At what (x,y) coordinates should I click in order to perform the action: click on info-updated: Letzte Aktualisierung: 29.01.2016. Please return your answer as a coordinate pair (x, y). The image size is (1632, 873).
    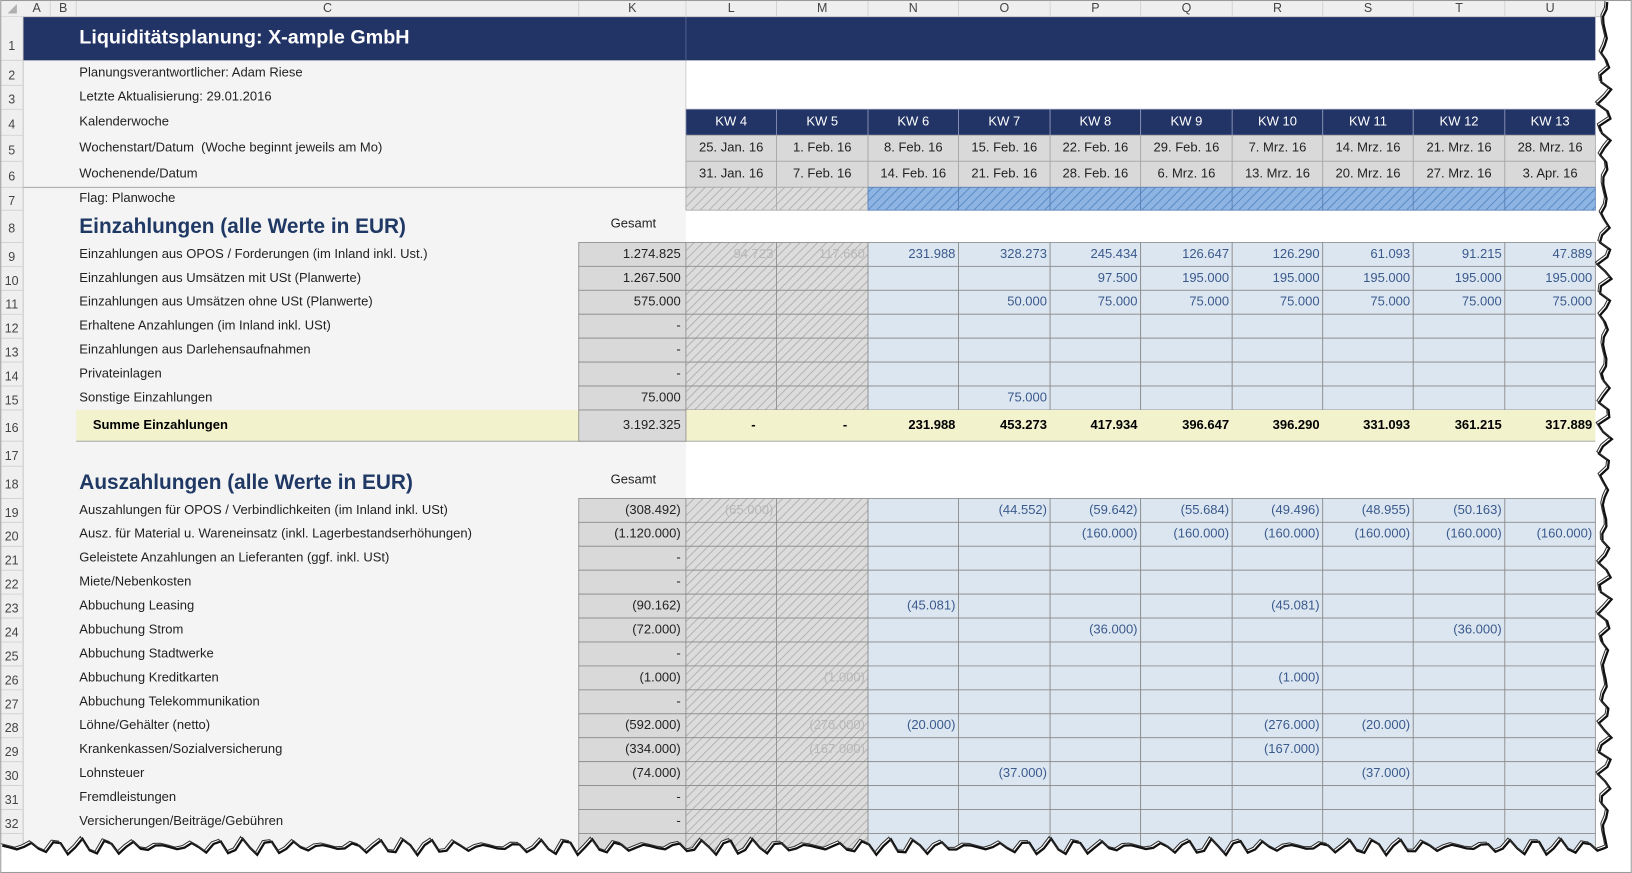
    Looking at the image, I should click on (175, 96).